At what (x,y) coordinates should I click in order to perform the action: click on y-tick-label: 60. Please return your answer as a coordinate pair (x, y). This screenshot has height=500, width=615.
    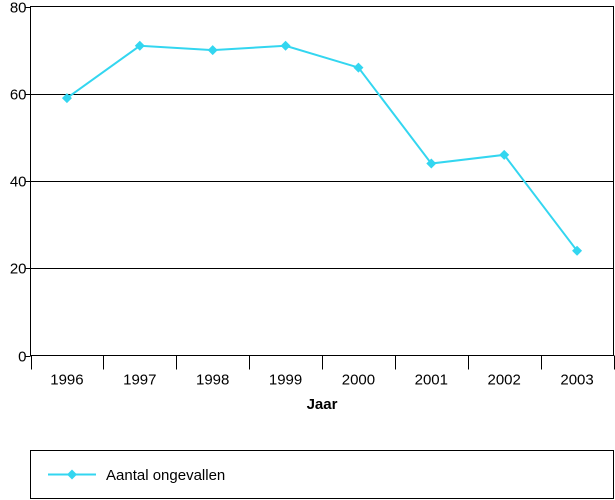
    Looking at the image, I should click on (18, 95).